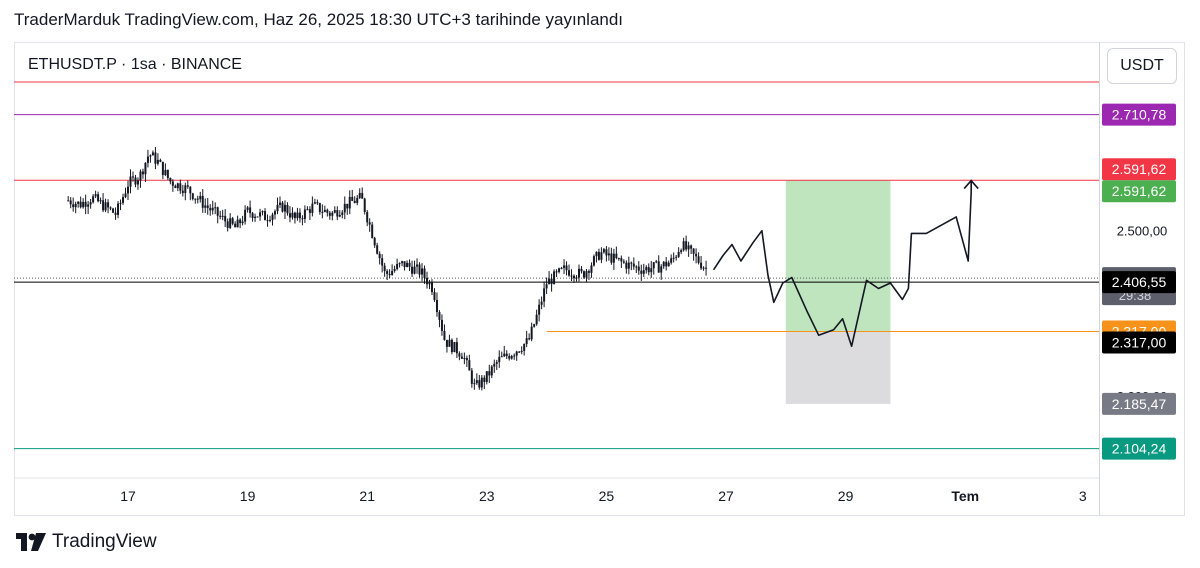 Image resolution: width=1200 pixels, height=568 pixels. I want to click on x-tick-label: 17, so click(128, 496).